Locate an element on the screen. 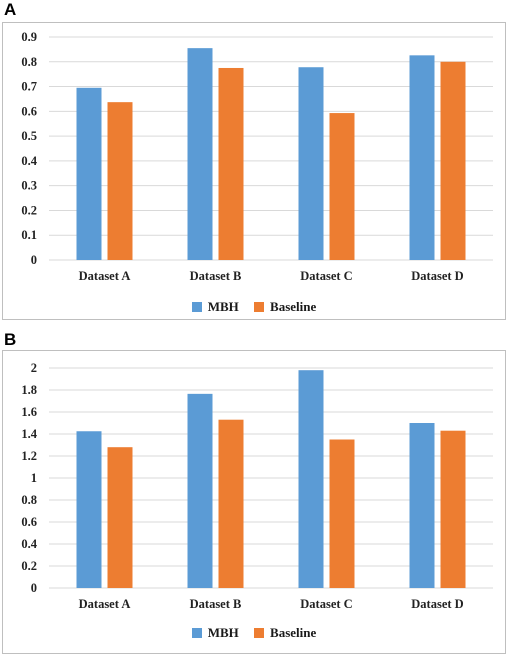 The height and width of the screenshot is (656, 510). chart-a-y-tick-label: 0.6 is located at coordinates (29, 111).